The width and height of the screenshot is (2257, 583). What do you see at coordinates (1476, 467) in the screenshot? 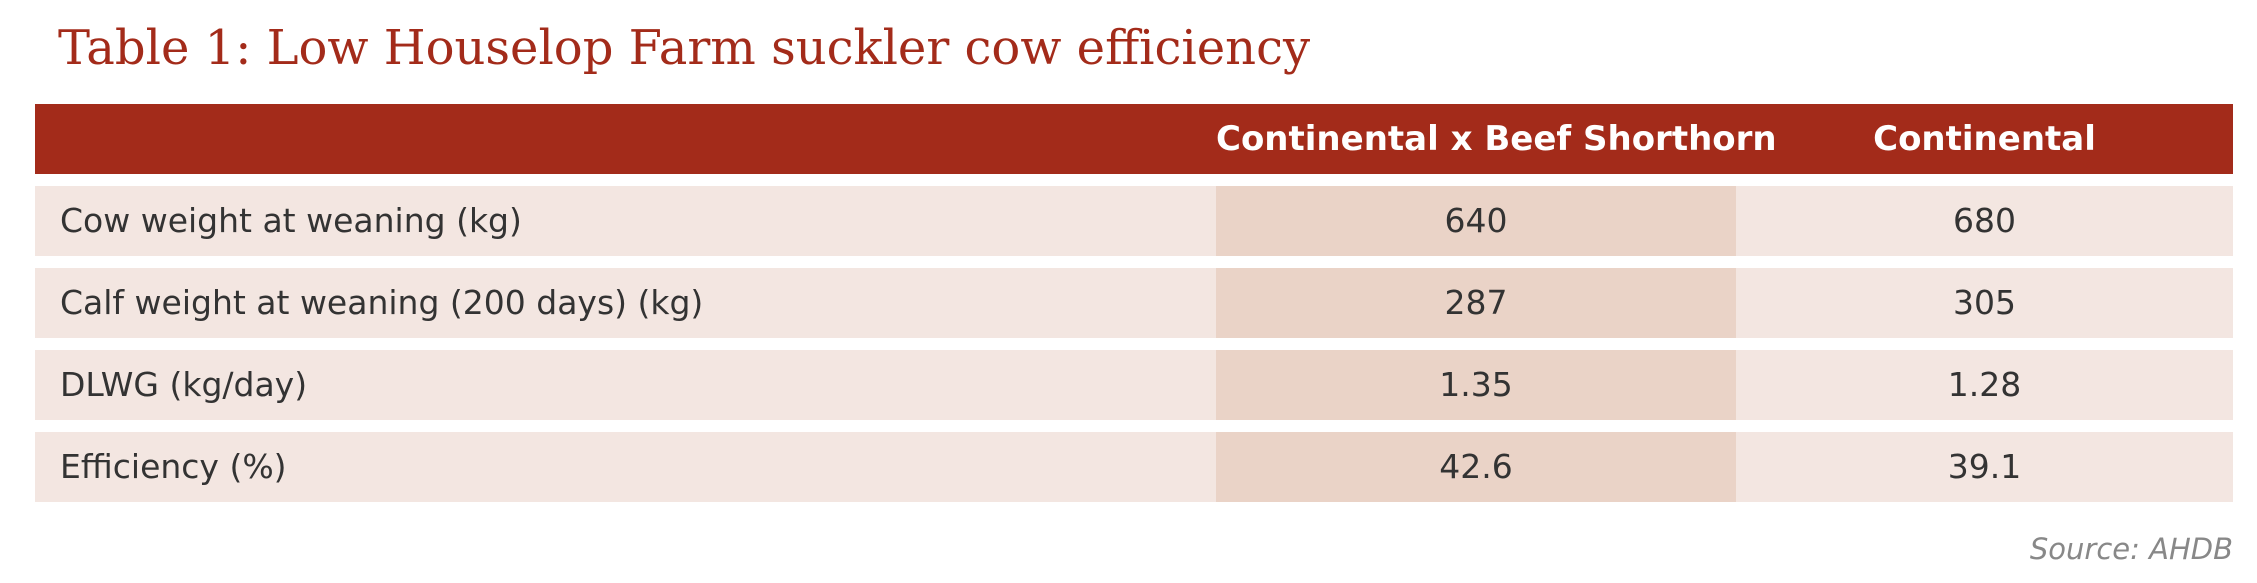
I see `table-cell: 42.6` at bounding box center [1476, 467].